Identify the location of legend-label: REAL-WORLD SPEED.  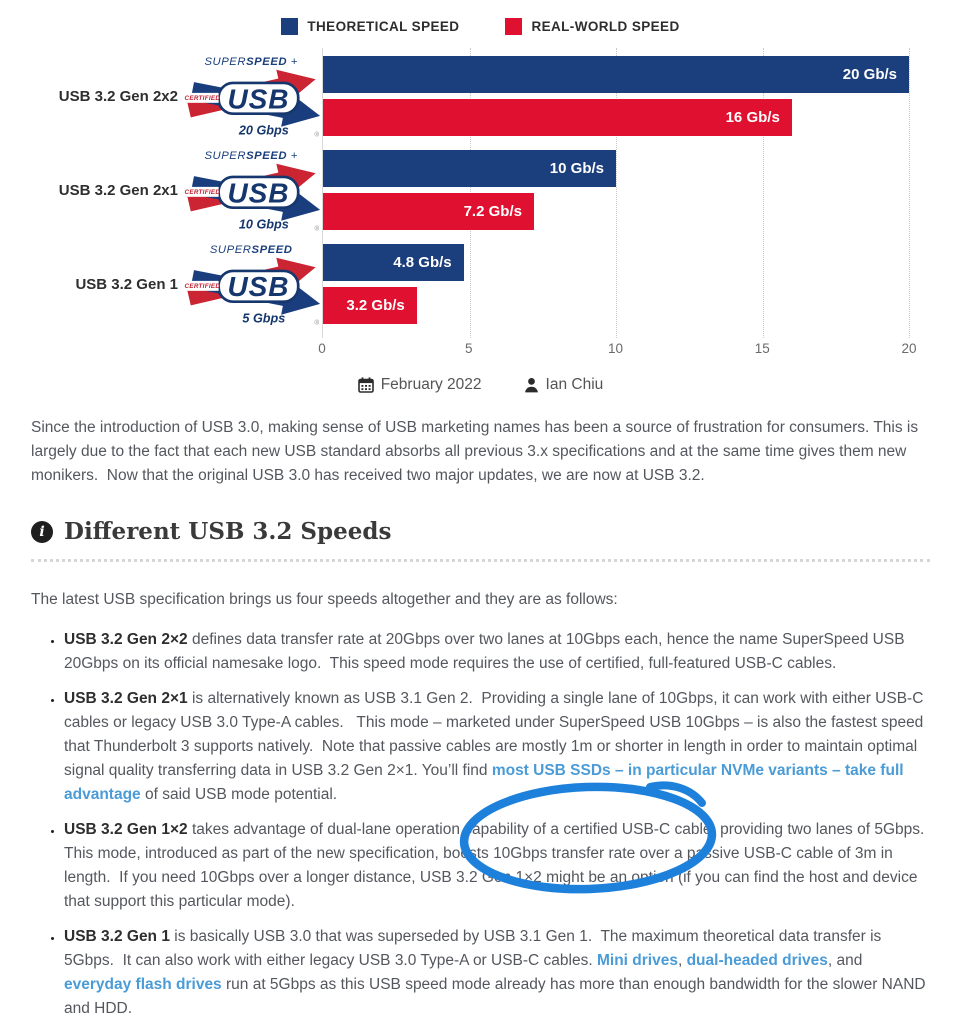
(605, 26).